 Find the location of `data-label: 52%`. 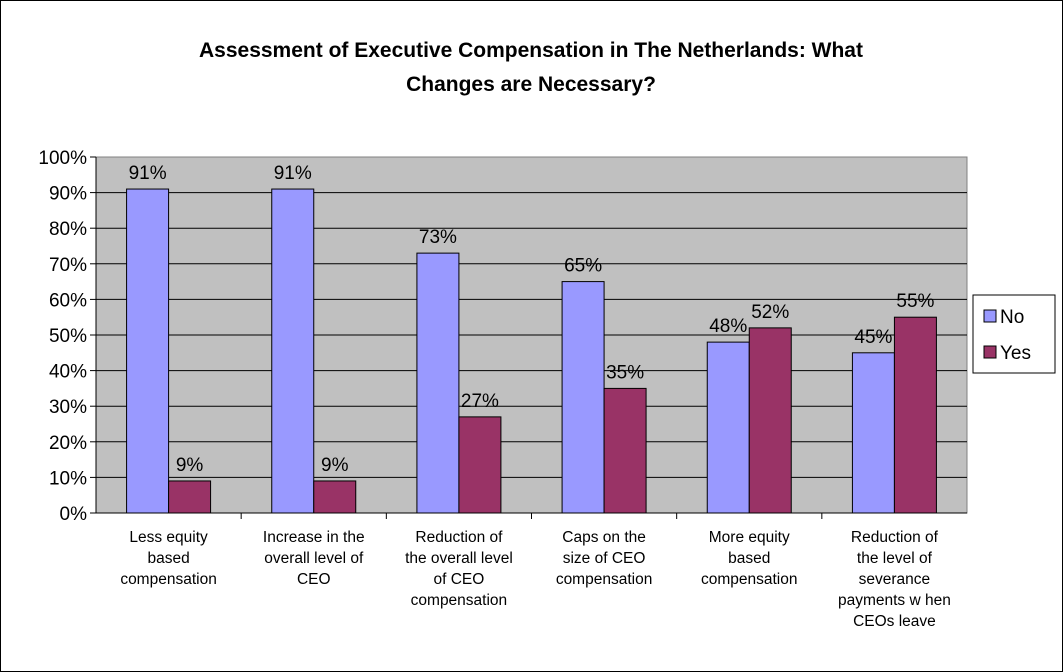

data-label: 52% is located at coordinates (770, 312).